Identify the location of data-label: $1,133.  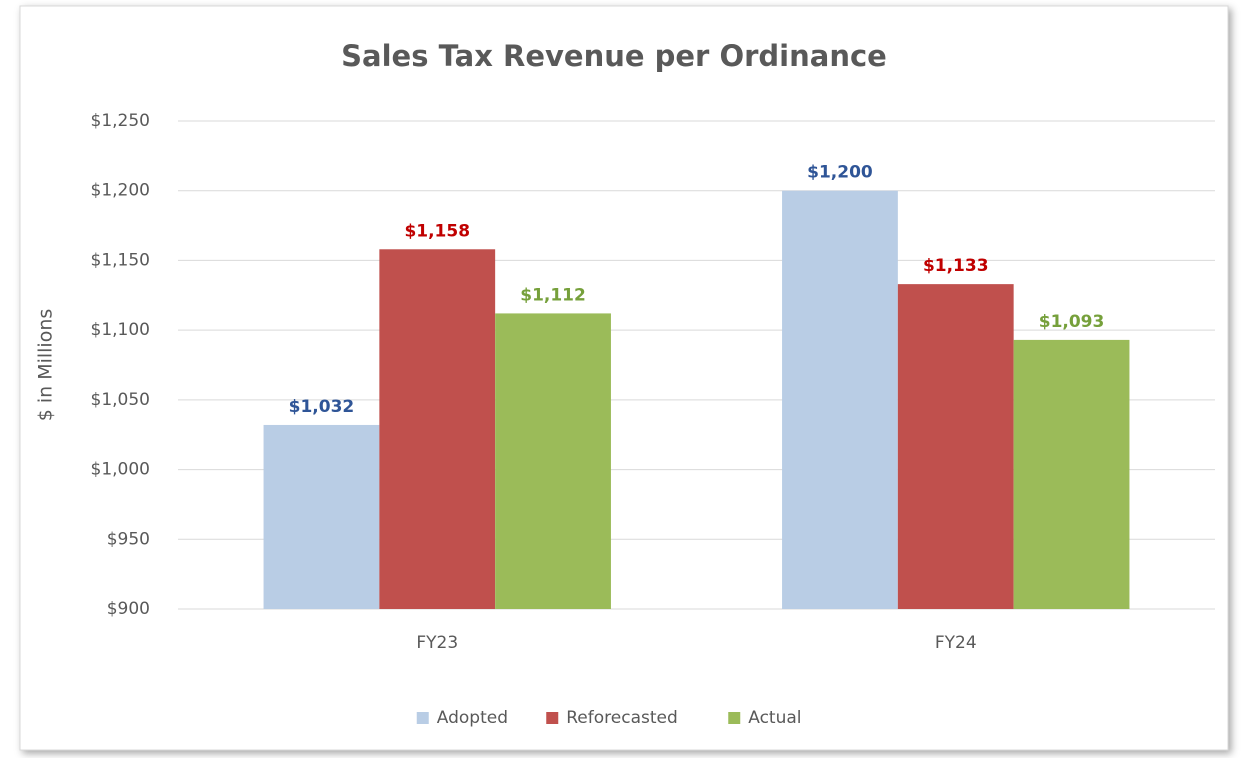
(956, 266).